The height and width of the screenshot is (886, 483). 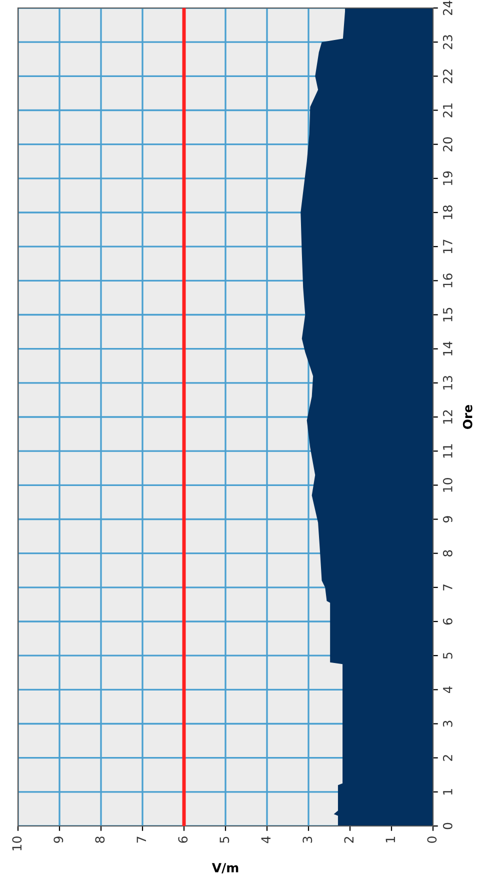 I want to click on y-tick-label: 20, so click(x=447, y=144).